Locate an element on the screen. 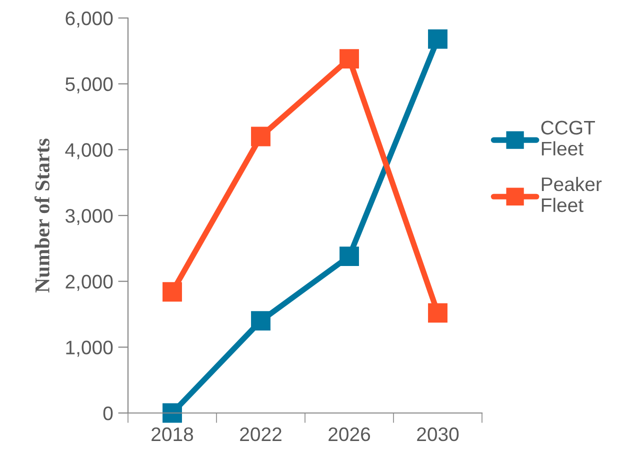 This screenshot has width=627, height=462. x-tick-label: 2026 is located at coordinates (349, 434).